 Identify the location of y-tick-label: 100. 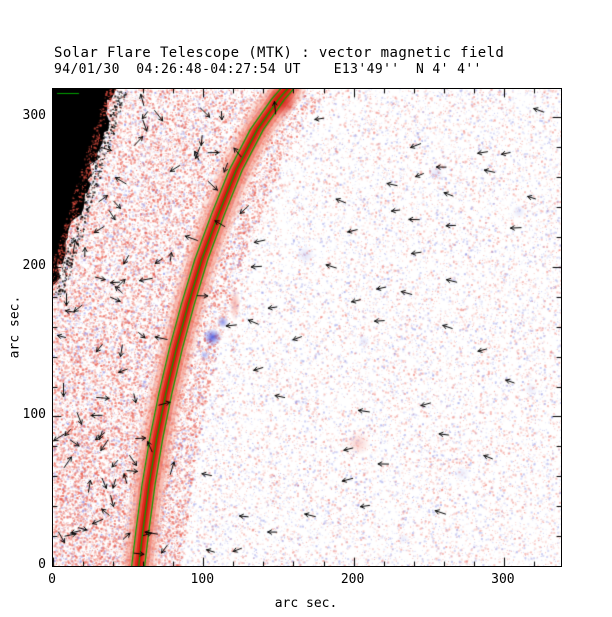
(34, 415).